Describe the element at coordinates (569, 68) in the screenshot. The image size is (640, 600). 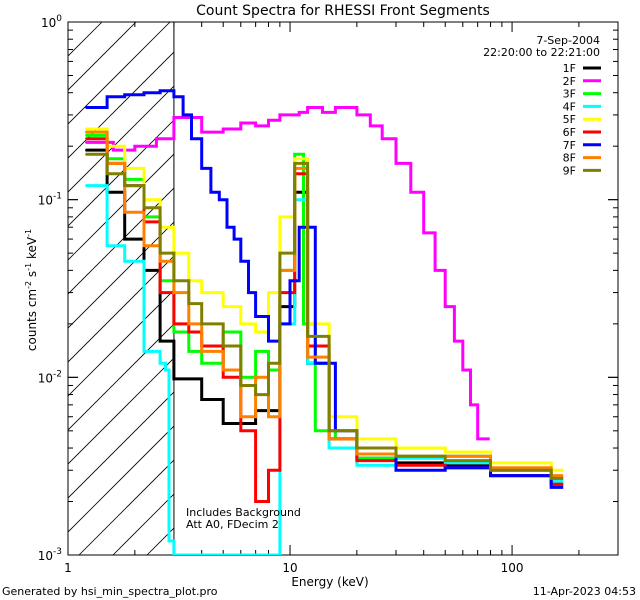
I see `legend-label: 1F` at that location.